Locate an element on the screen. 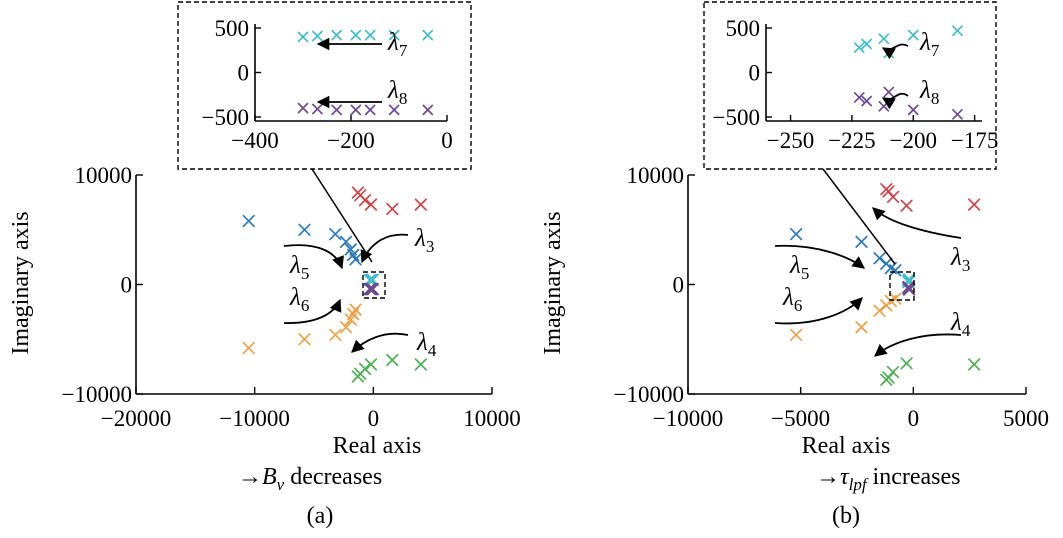 This screenshot has height=538, width=1063. inset-box is located at coordinates (324, 85).